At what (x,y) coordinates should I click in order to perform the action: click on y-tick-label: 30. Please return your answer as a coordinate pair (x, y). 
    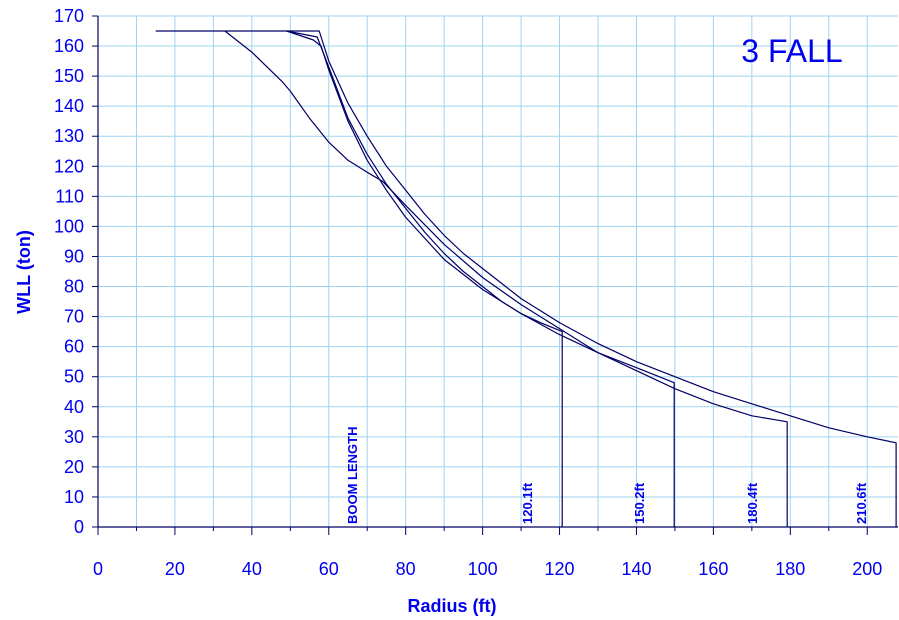
    Looking at the image, I should click on (74, 437).